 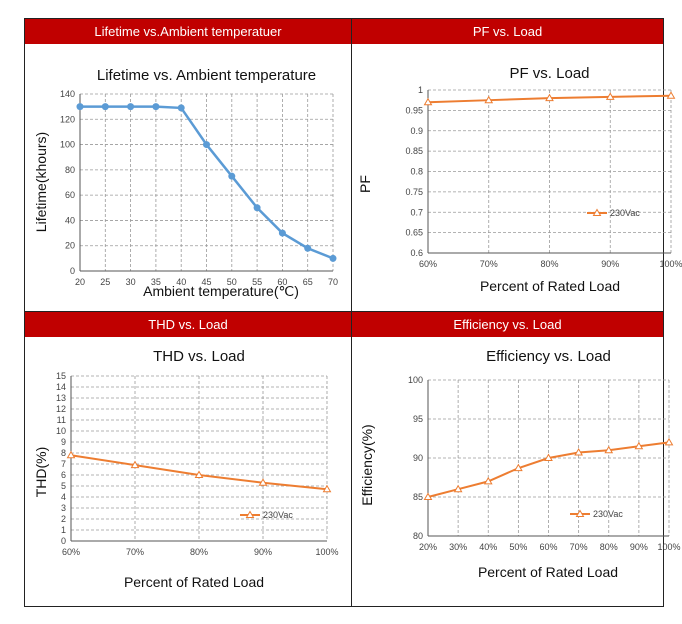 What do you see at coordinates (63, 475) in the screenshot?
I see `y-tick-label: 6` at bounding box center [63, 475].